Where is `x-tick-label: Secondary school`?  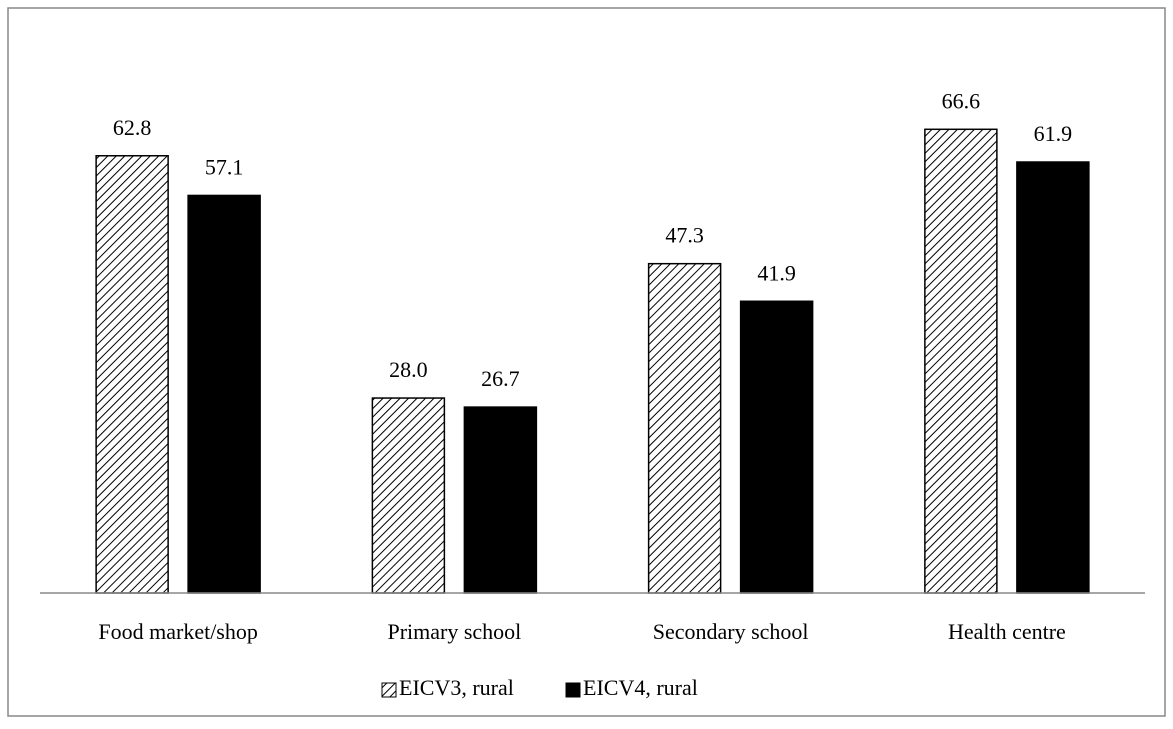 x-tick-label: Secondary school is located at coordinates (731, 631).